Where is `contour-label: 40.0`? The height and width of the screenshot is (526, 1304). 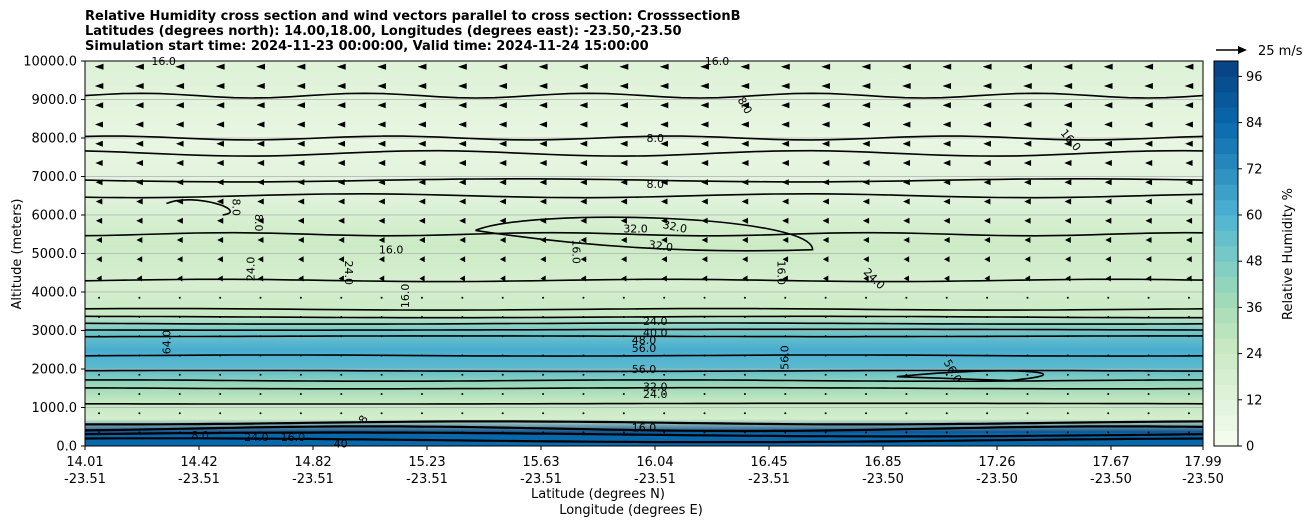 contour-label: 40.0 is located at coordinates (655, 332).